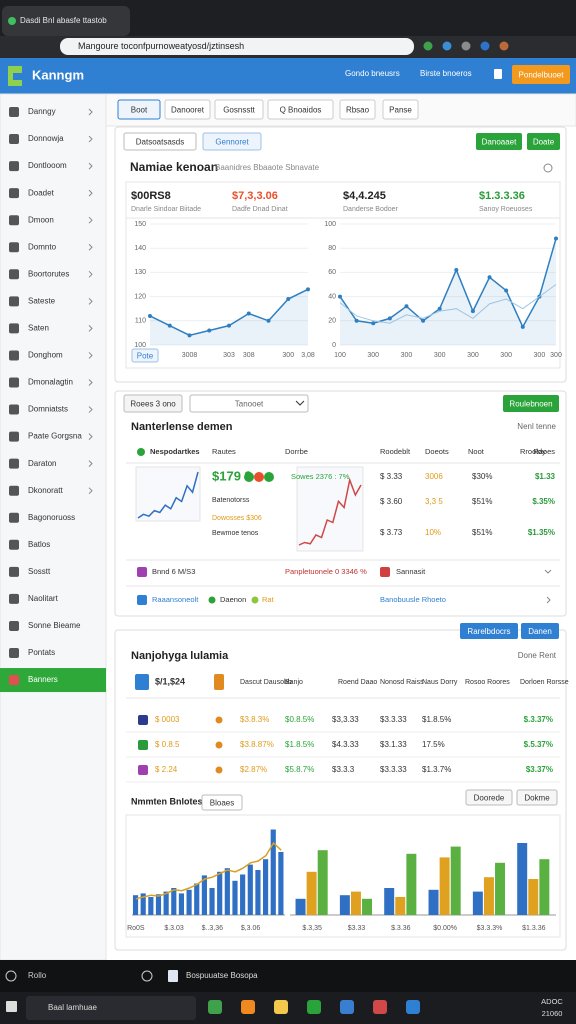 Image resolution: width=576 pixels, height=1024 pixels. I want to click on refresh-icon, so click(548, 168).